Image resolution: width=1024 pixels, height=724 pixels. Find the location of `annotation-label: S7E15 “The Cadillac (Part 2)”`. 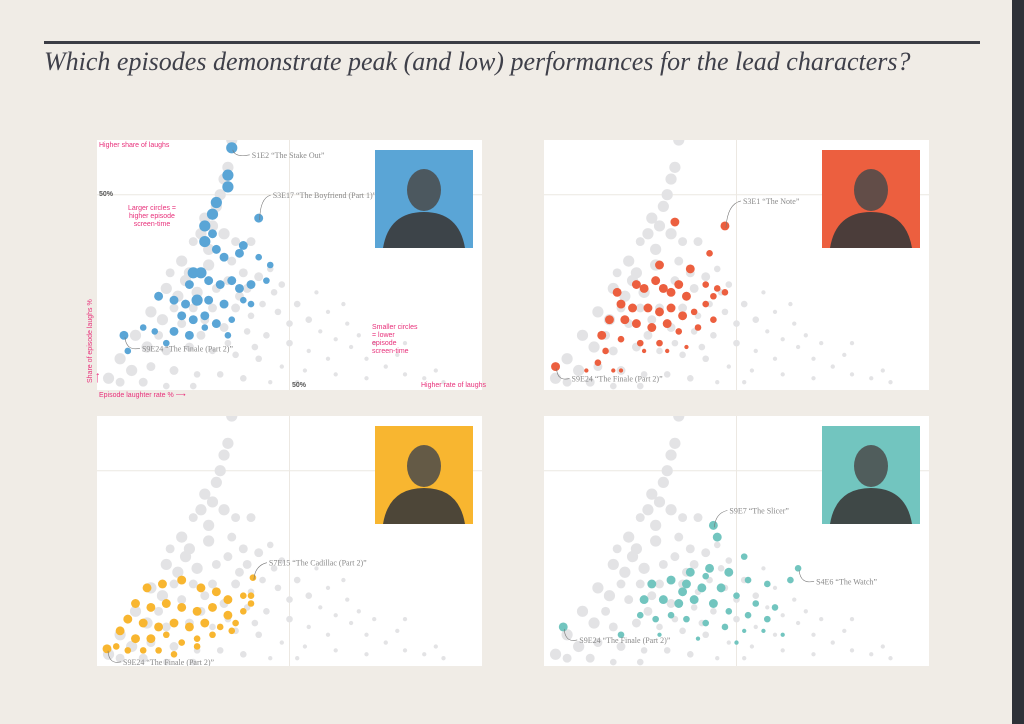

annotation-label: S7E15 “The Cadillac (Part 2)” is located at coordinates (318, 563).